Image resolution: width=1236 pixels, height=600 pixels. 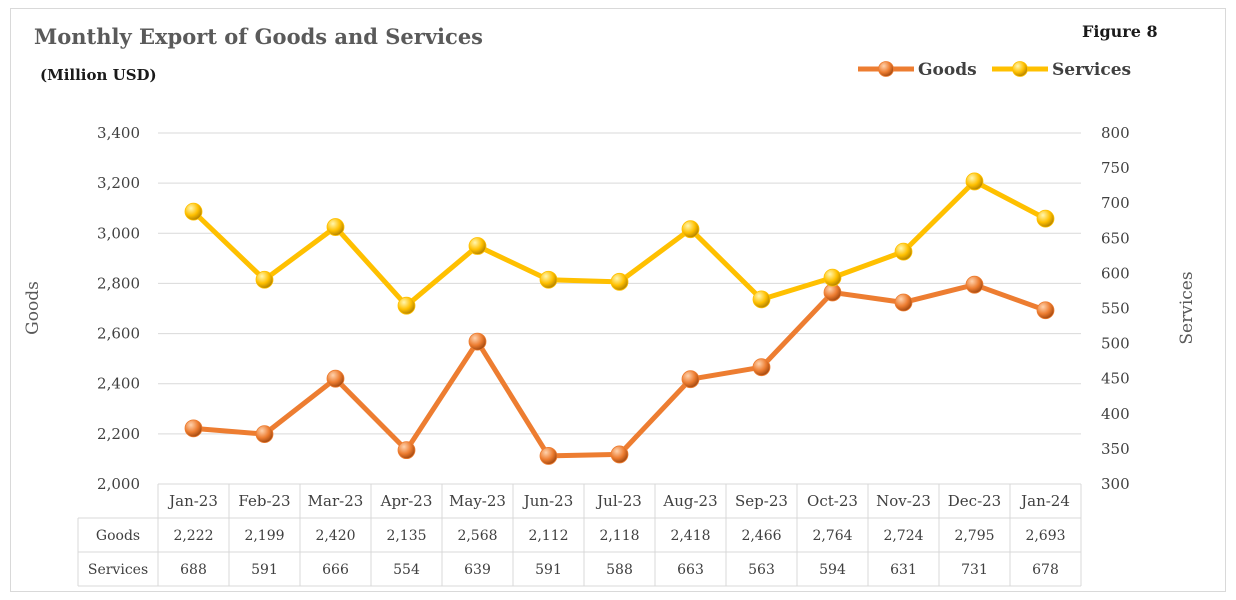 I want to click on table-cell: 2,112, so click(x=548, y=536).